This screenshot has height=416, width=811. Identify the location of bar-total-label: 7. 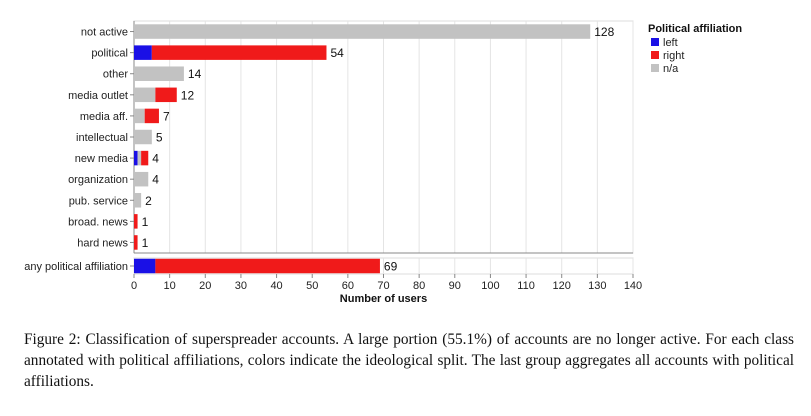
(166, 116).